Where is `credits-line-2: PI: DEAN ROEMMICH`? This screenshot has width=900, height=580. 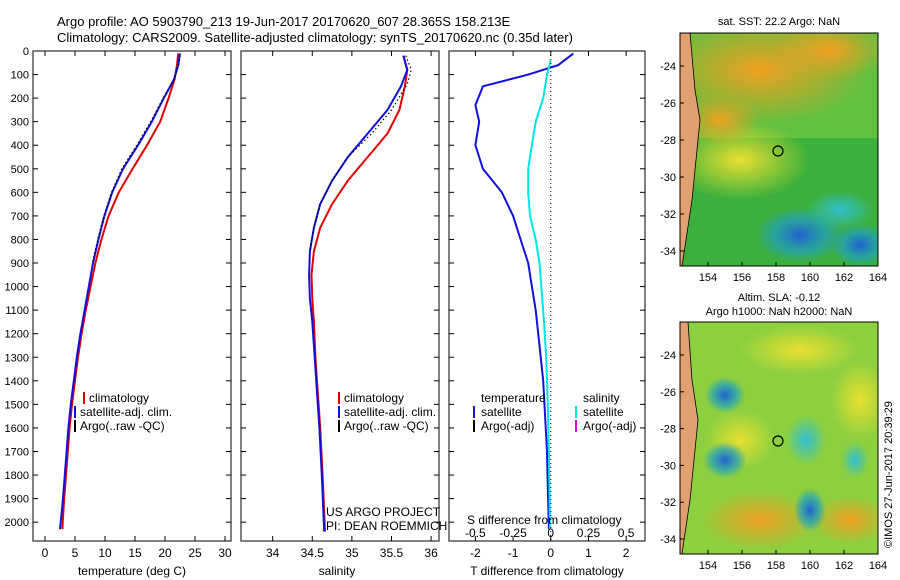 credits-line-2: PI: DEAN ROEMMICH is located at coordinates (386, 526).